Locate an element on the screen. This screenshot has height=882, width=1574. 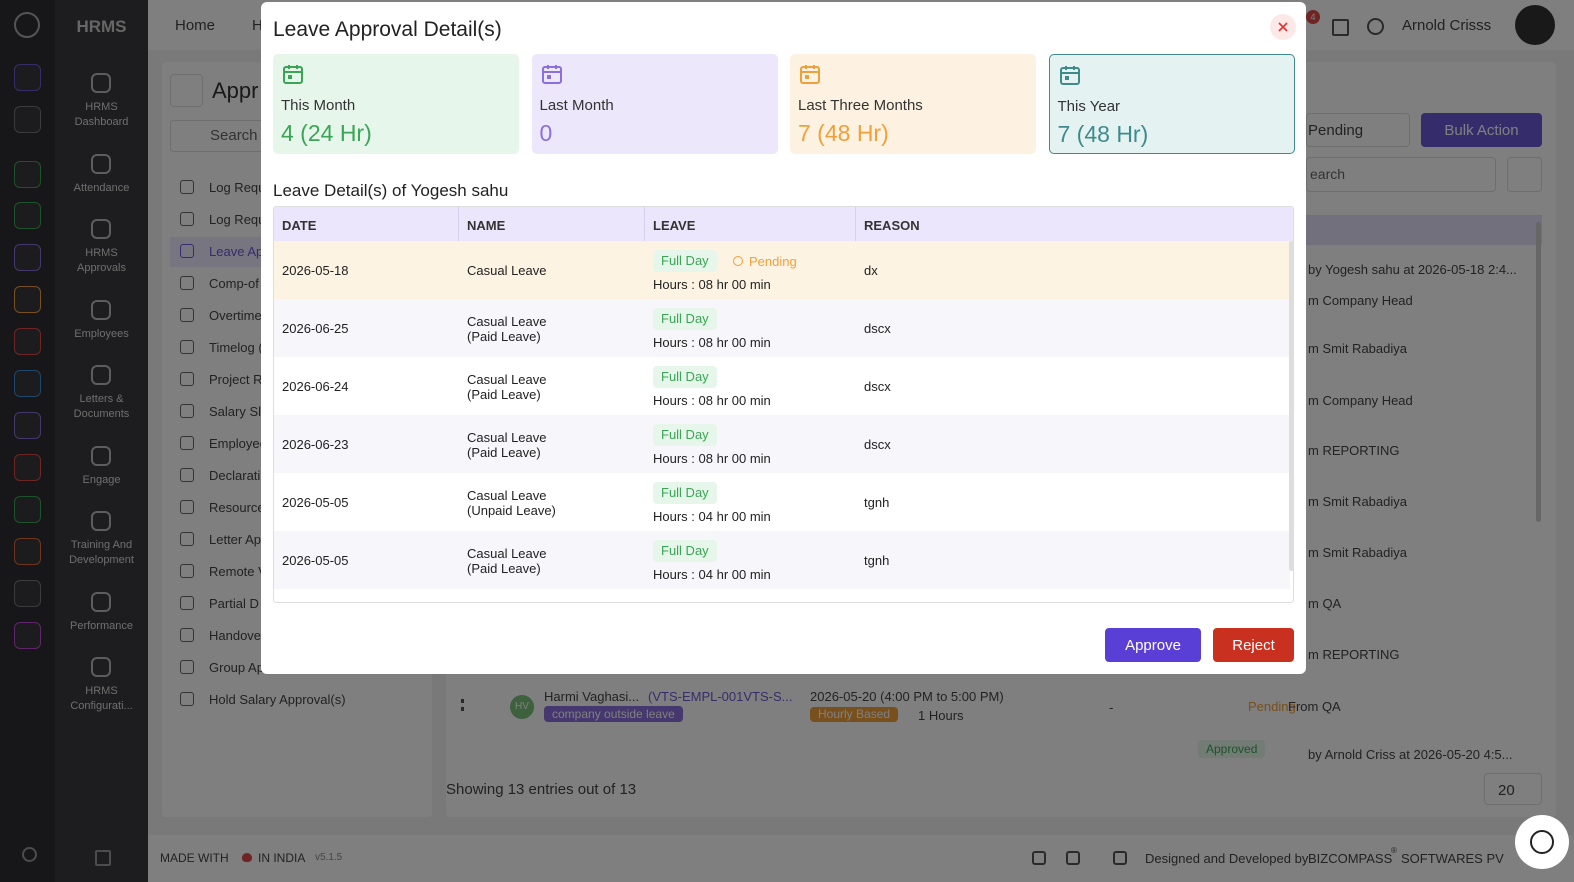
pending-icon is located at coordinates (738, 261).